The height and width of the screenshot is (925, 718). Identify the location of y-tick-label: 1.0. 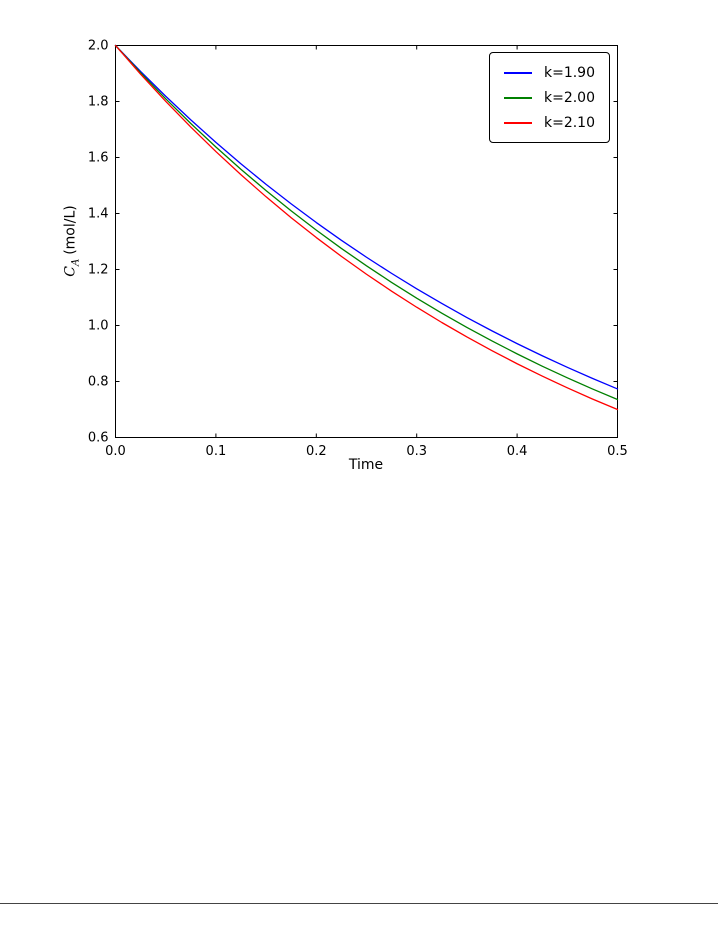
(98, 325).